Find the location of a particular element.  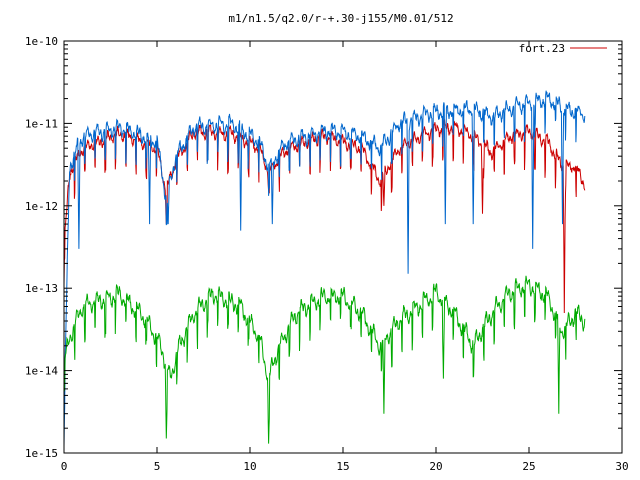

y-tick-label: 1e-13 is located at coordinates (41, 288).